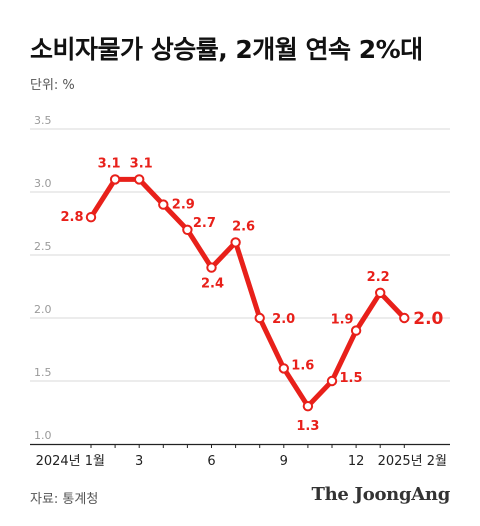 The image size is (480, 526). I want to click on y-tick-label: 3.5, so click(43, 120).